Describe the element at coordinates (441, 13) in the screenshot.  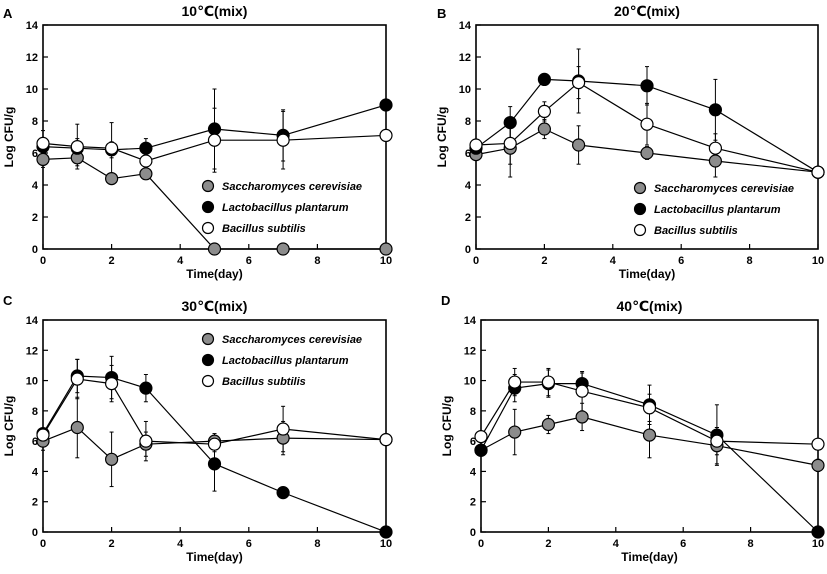
I see `panel-letter: B` at that location.